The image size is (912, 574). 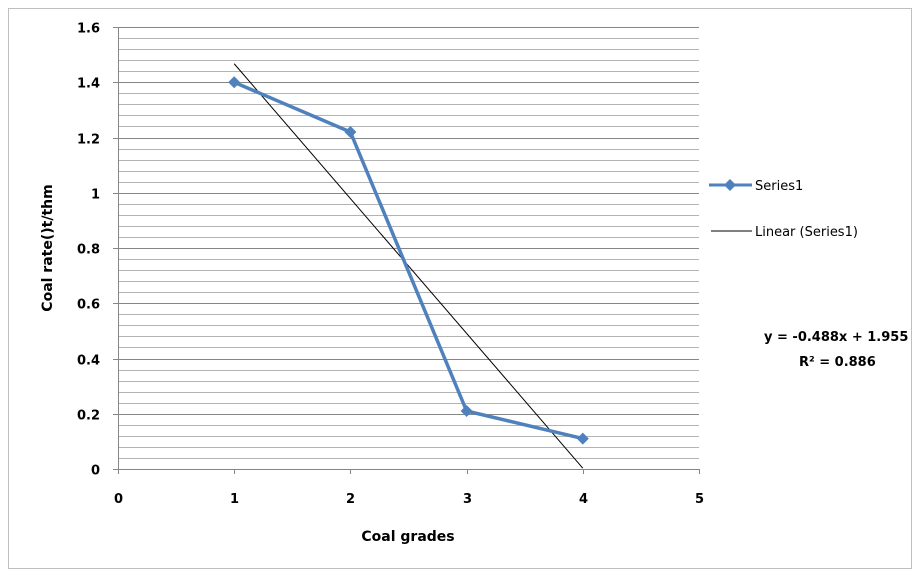 I want to click on x-axis-title: Coal grades, so click(x=407, y=537).